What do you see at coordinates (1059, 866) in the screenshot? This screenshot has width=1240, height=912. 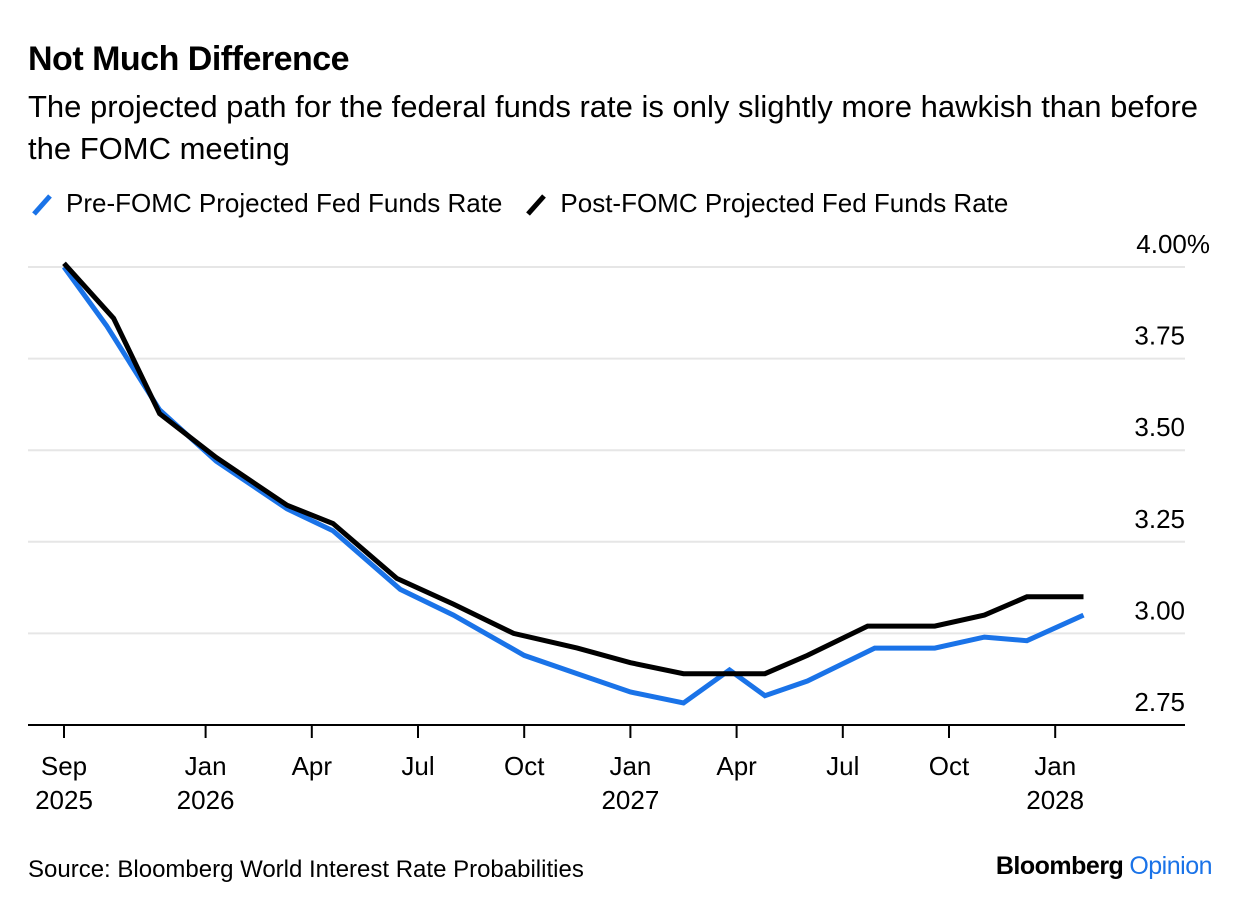 I see `brand-bloomberg: Bloomberg` at bounding box center [1059, 866].